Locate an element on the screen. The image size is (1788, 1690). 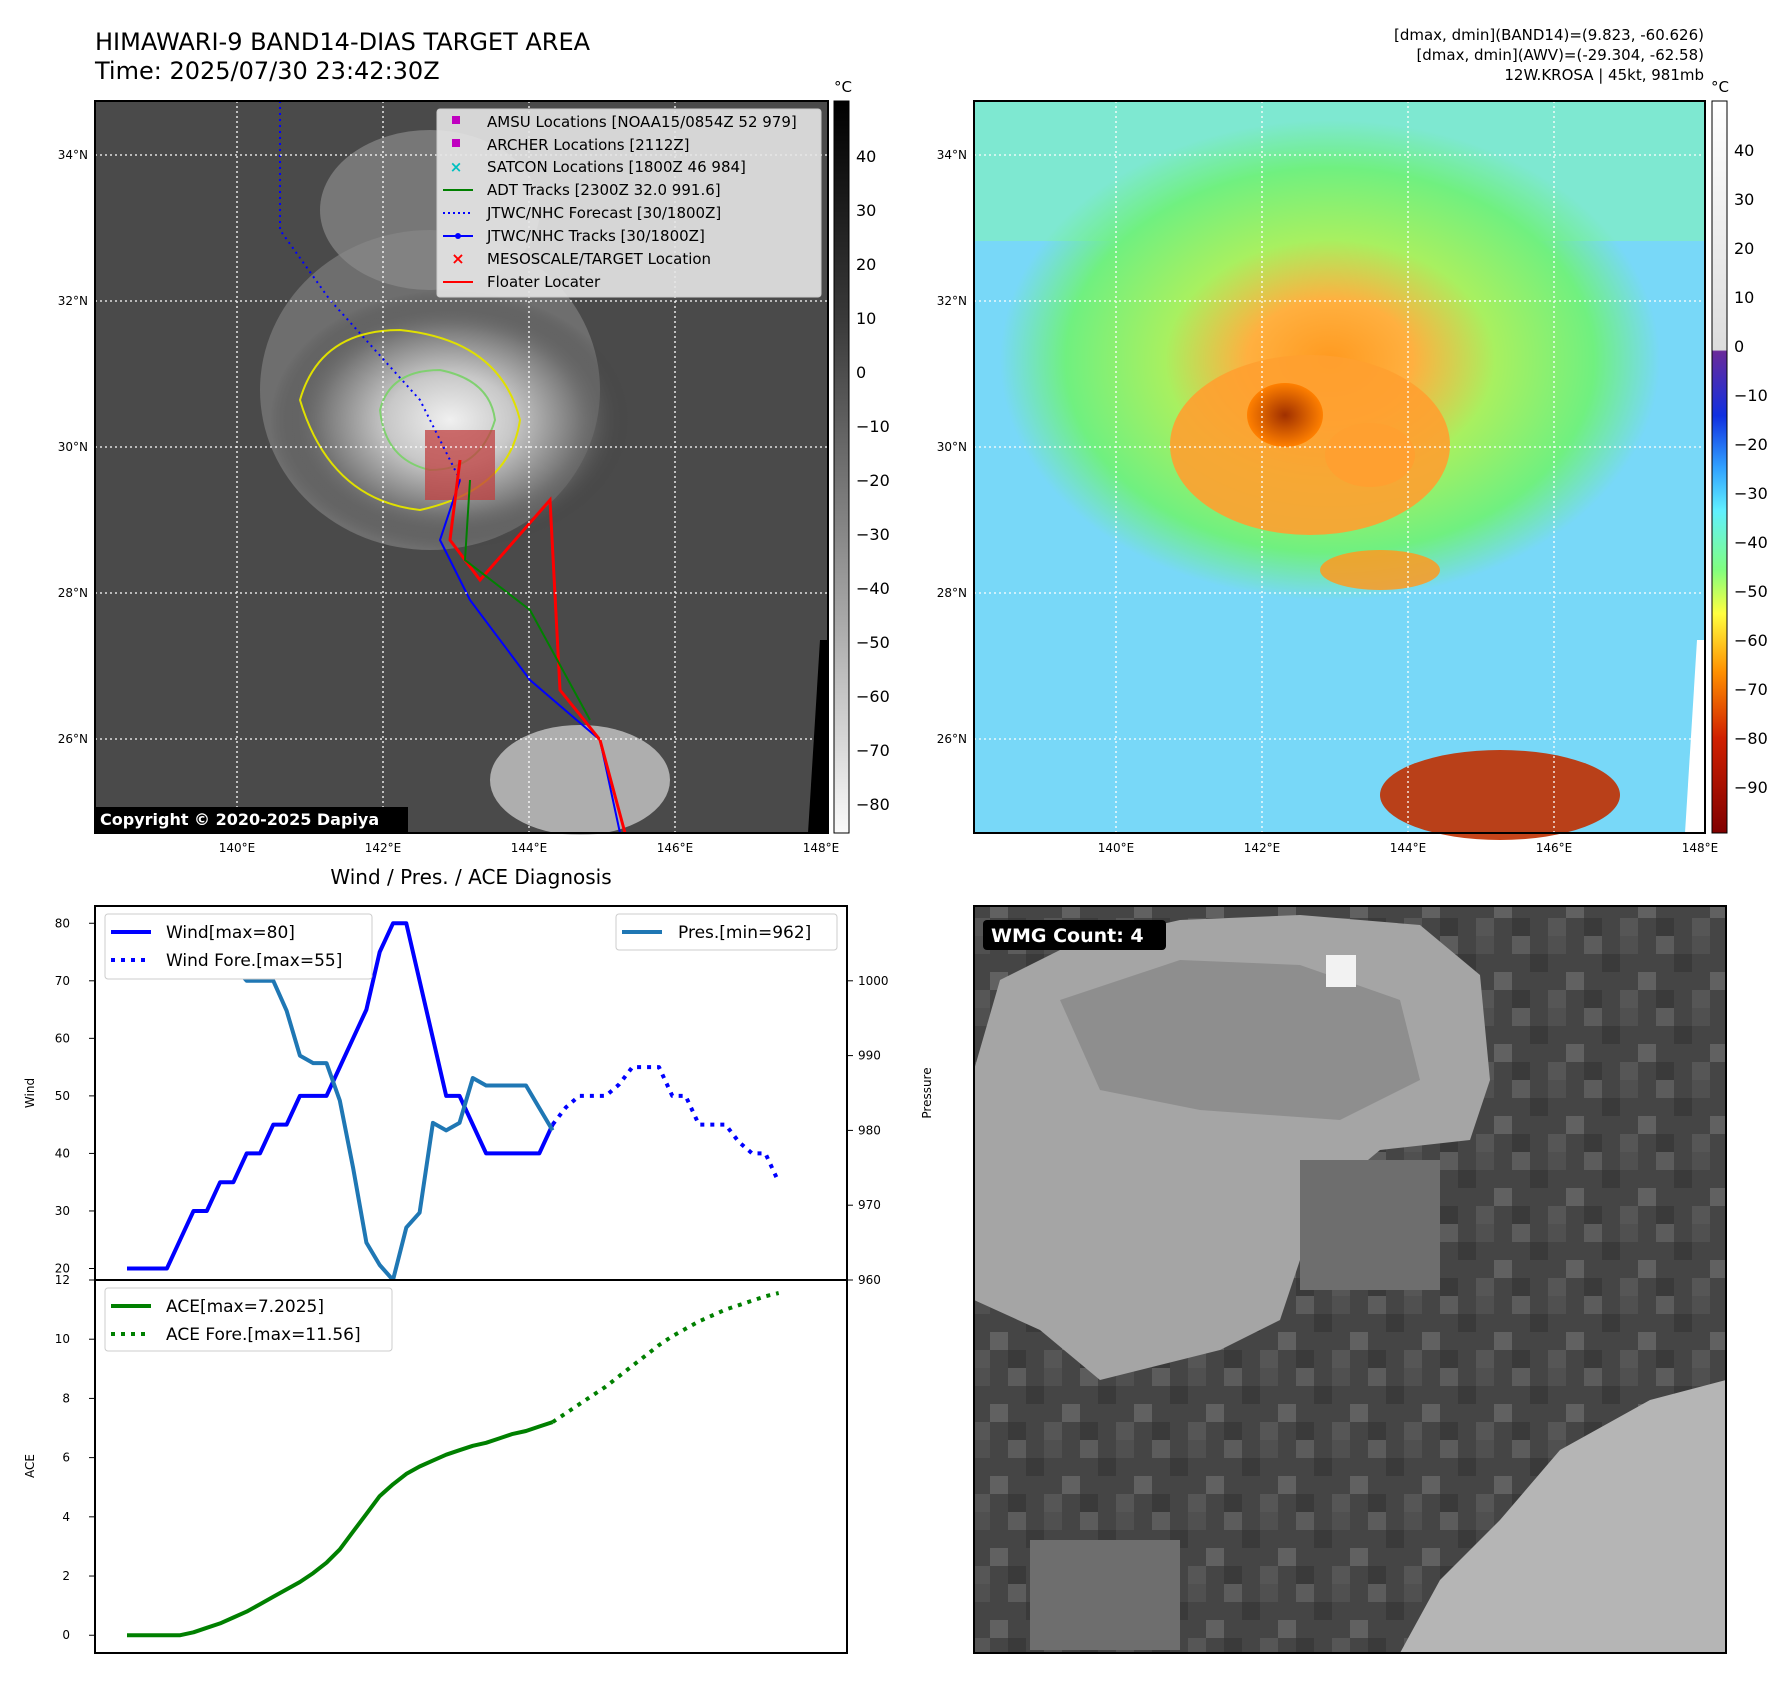
color-cbar-tick: 40 is located at coordinates (1744, 150).